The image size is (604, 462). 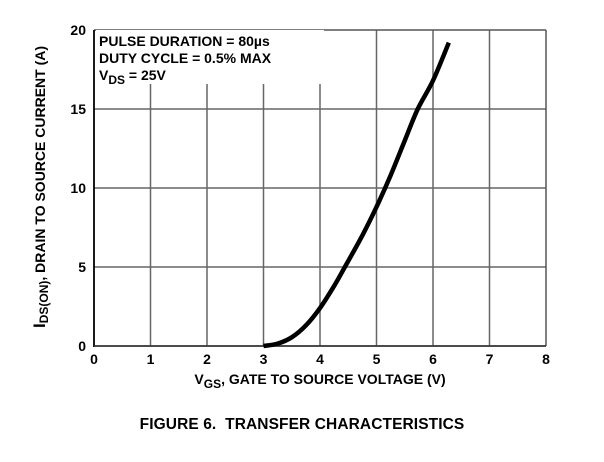 What do you see at coordinates (40, 187) in the screenshot?
I see `y-axis-title: IDS(ON), DRAIN TO SOURCE CURRENT (A)` at bounding box center [40, 187].